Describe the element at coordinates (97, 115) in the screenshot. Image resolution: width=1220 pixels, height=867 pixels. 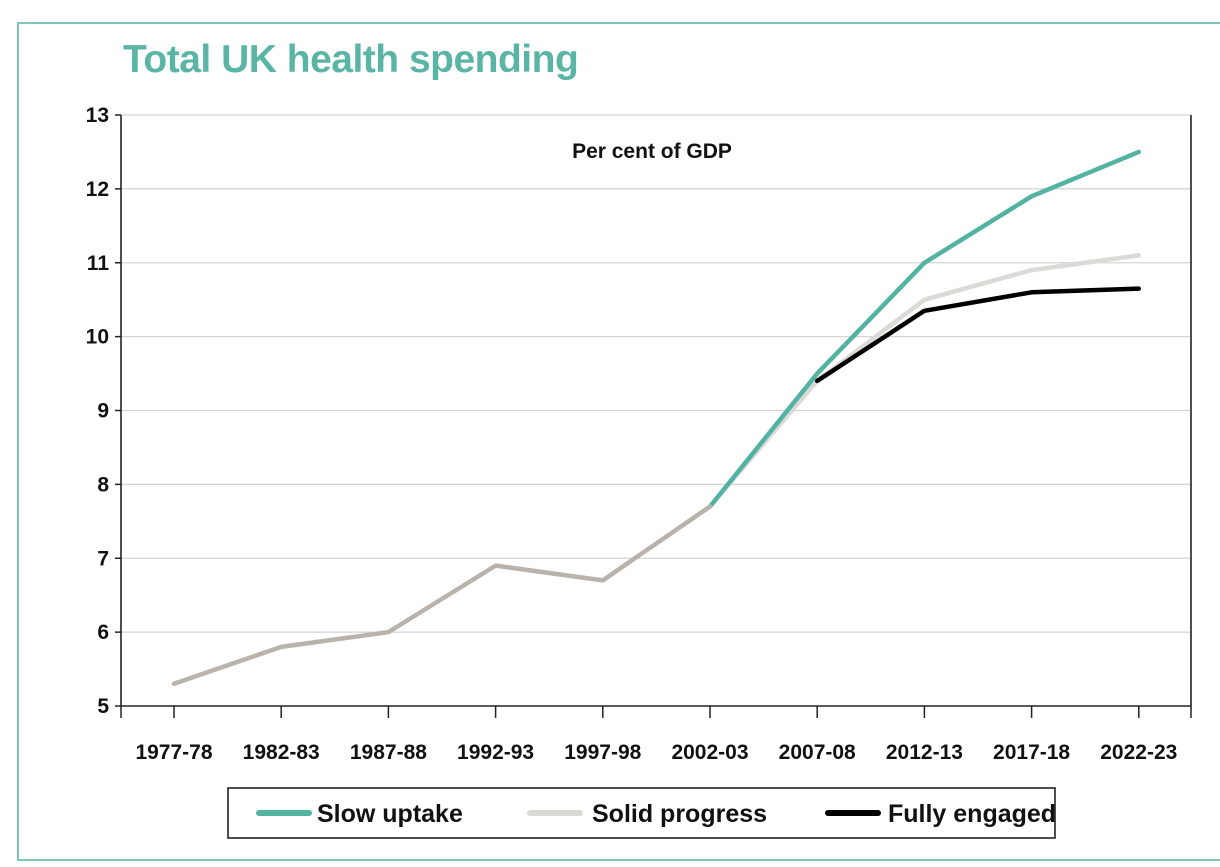
I see `y-tick-label: 13` at that location.